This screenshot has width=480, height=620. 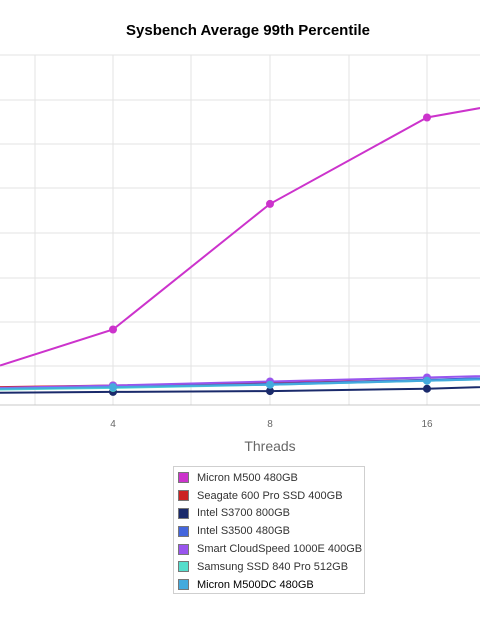 I want to click on legend-item: Intel S3700 800GB, so click(x=271, y=514).